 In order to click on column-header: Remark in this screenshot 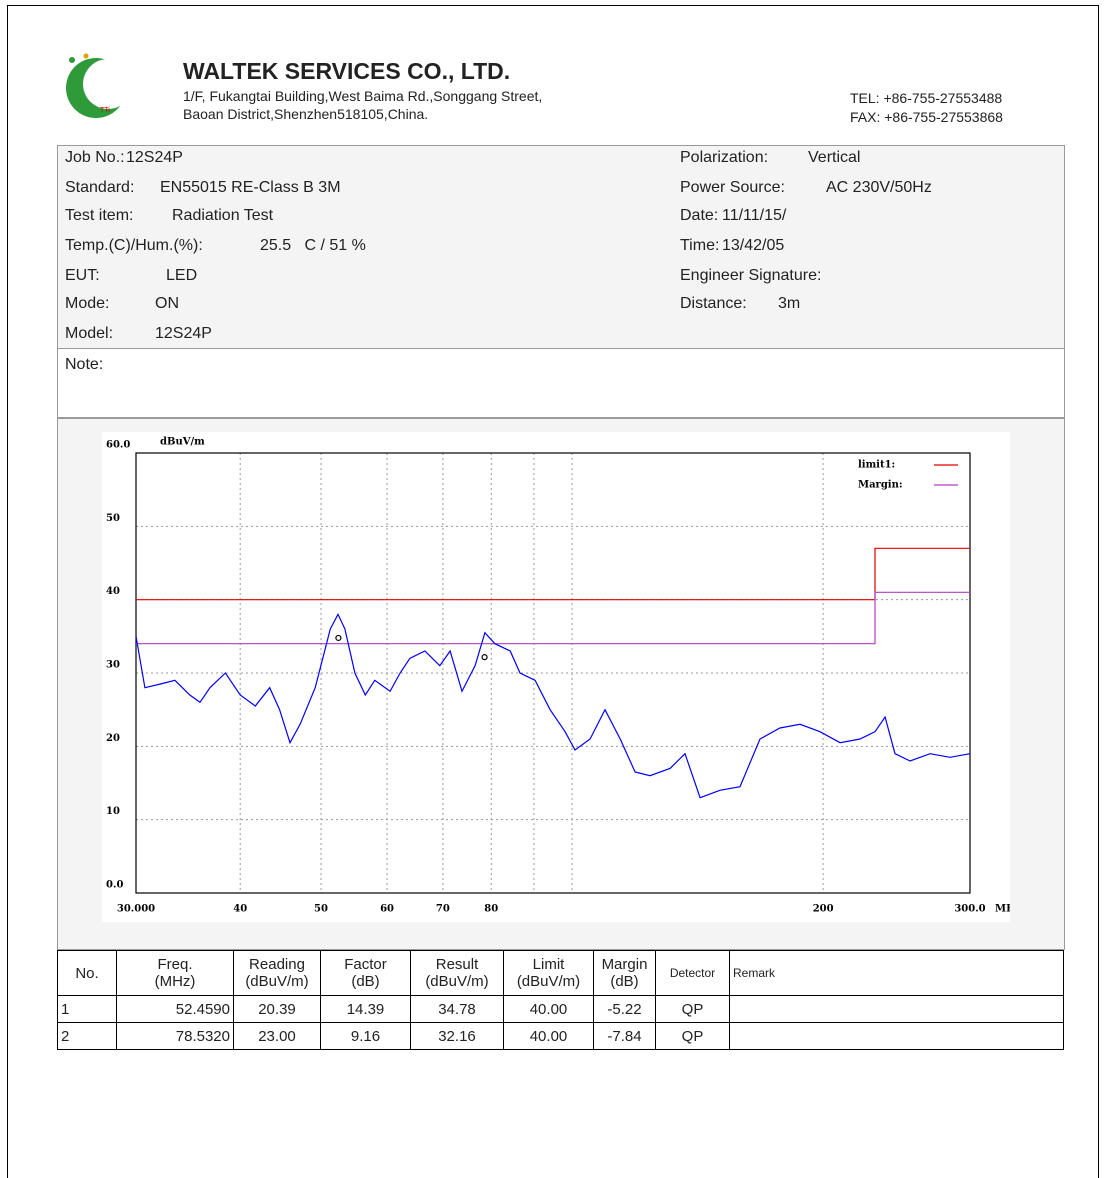, I will do `click(896, 973)`.